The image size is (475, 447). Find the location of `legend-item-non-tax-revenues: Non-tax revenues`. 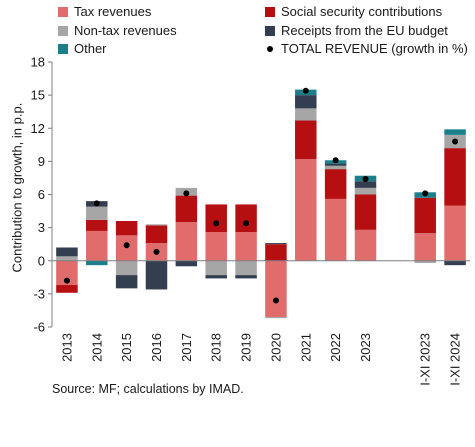

legend-item-non-tax-revenues: Non-tax revenues is located at coordinates (117, 30).